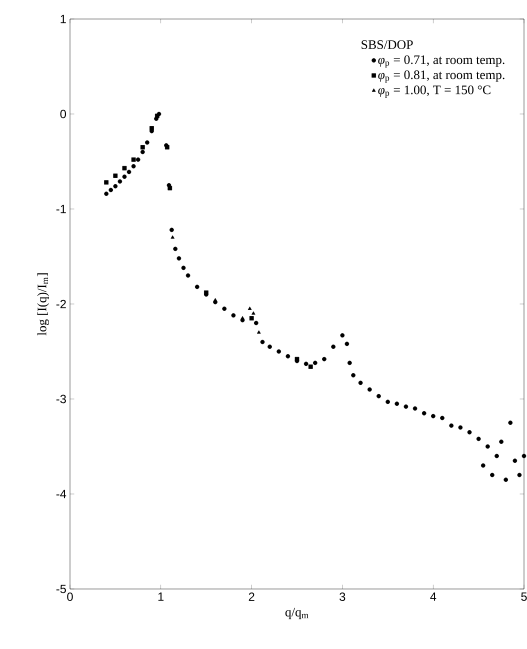  Describe the element at coordinates (251, 596) in the screenshot. I see `x-tick-label: 2` at that location.